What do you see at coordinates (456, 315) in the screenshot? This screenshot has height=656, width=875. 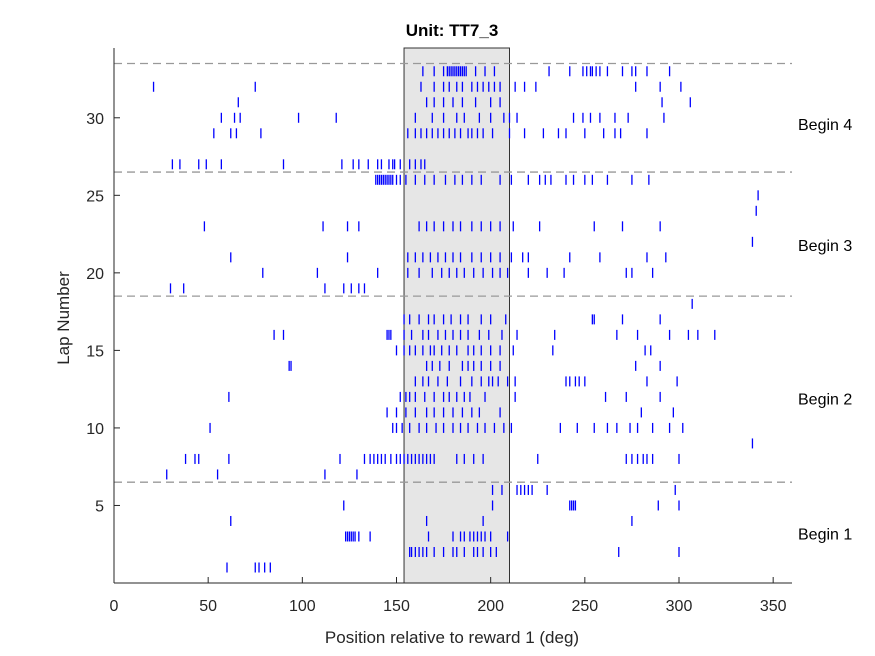 I see `reward-zone` at bounding box center [456, 315].